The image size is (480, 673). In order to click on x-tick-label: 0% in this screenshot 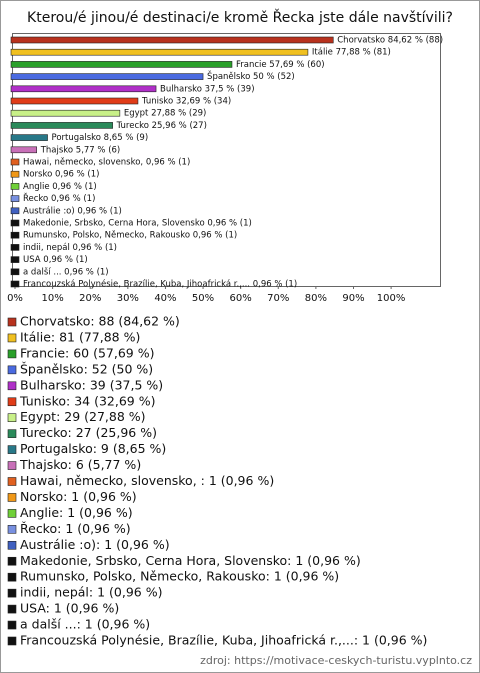, I will do `click(15, 298)`.